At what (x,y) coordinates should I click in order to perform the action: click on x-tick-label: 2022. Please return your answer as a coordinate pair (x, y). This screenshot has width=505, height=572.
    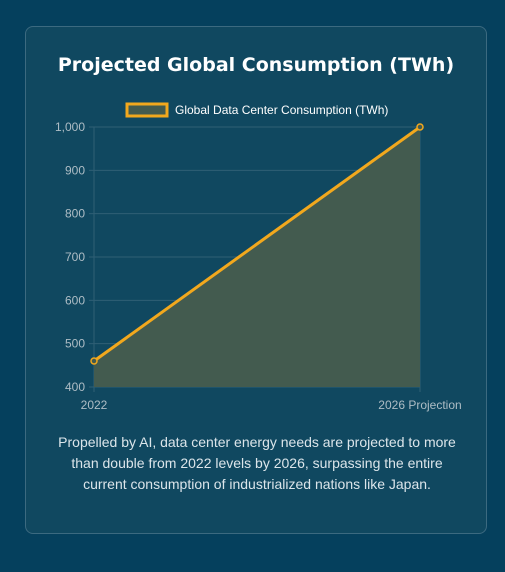
    Looking at the image, I should click on (94, 405).